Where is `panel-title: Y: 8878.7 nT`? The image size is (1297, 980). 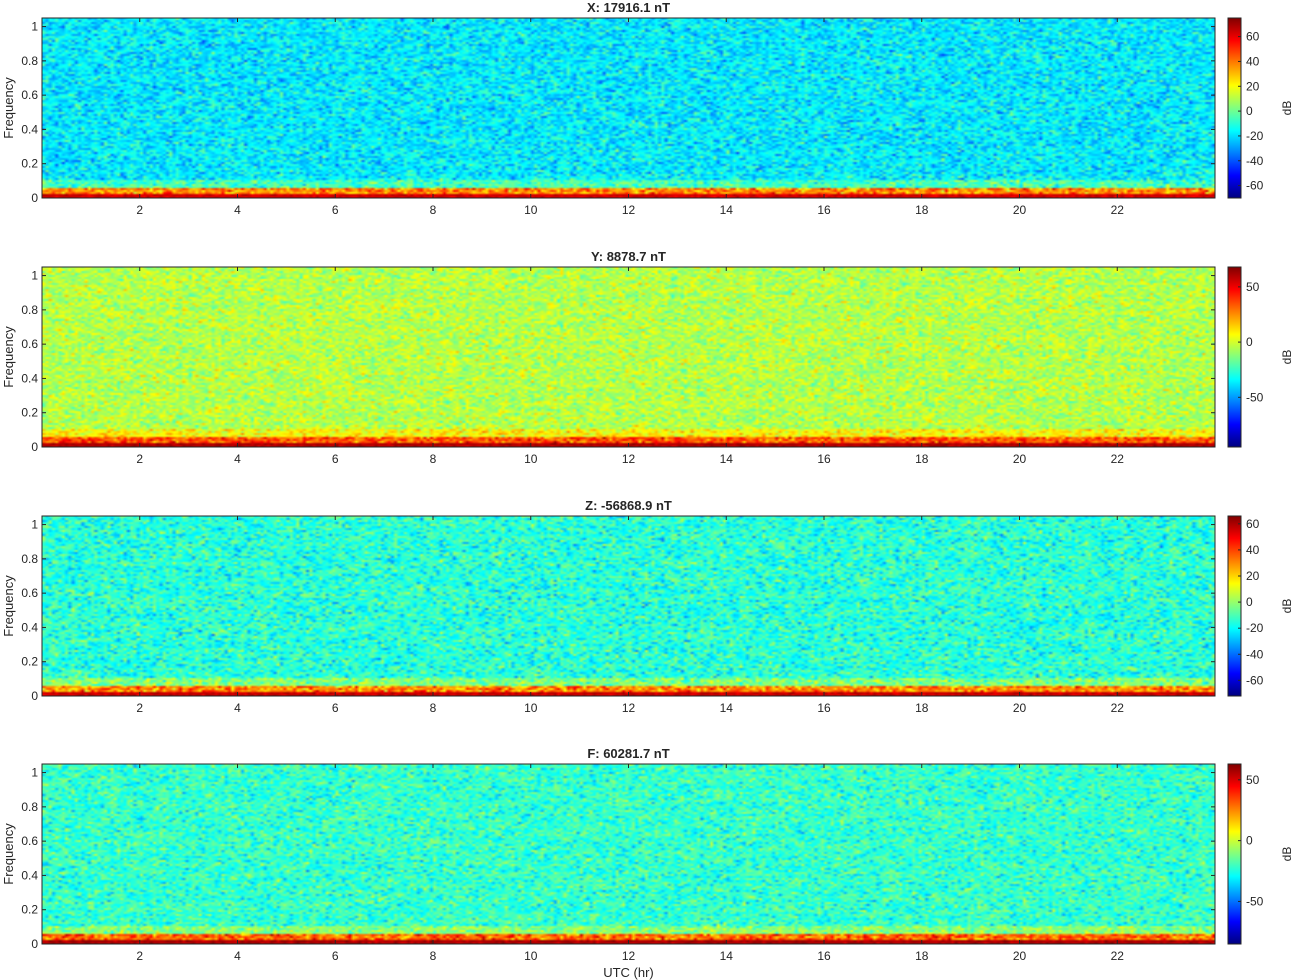 panel-title: Y: 8878.7 nT is located at coordinates (628, 256).